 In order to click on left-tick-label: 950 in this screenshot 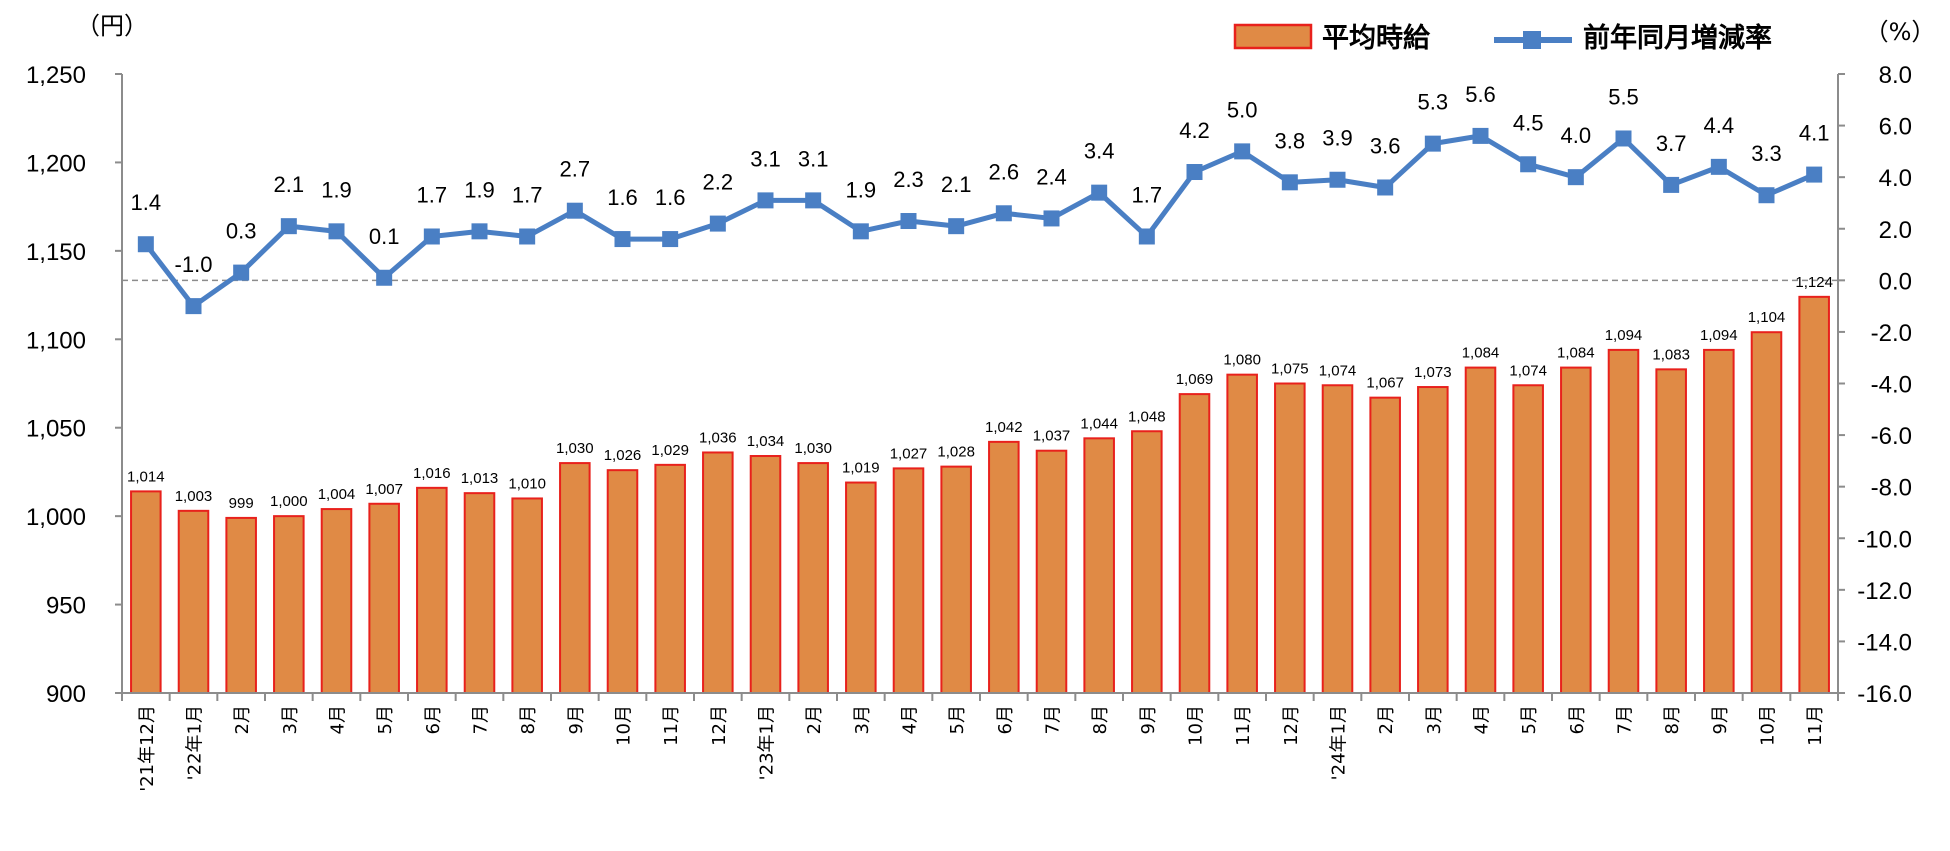, I will do `click(66, 606)`.